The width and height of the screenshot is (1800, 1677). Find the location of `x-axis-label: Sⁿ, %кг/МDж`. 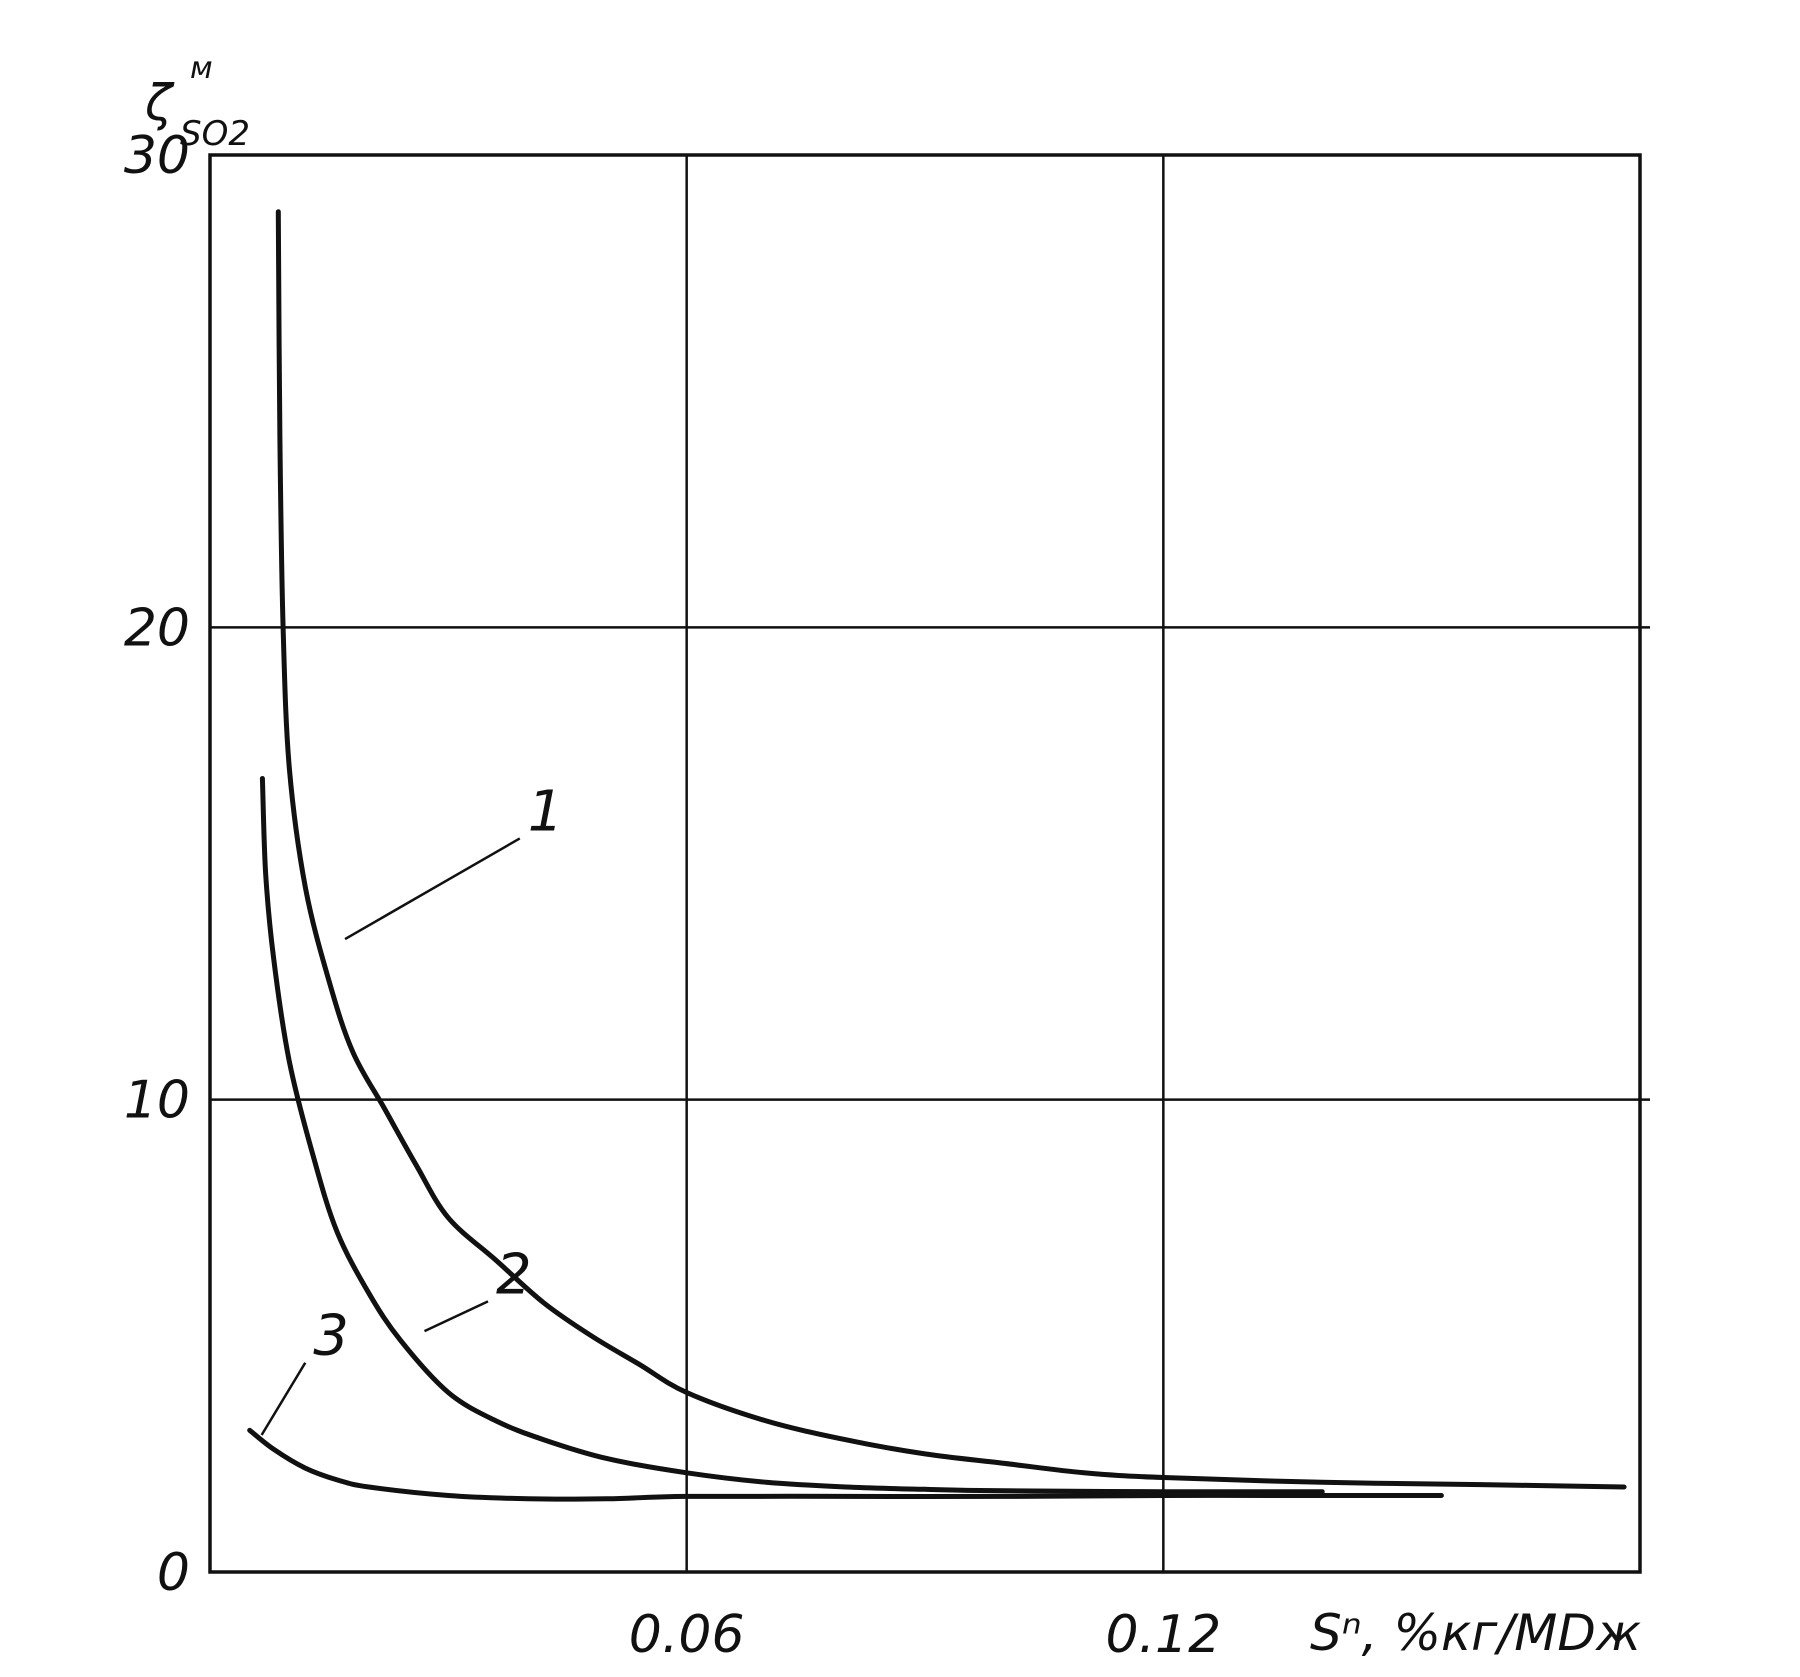

x-axis-label: Sⁿ, %кг/МDж is located at coordinates (1475, 1633).